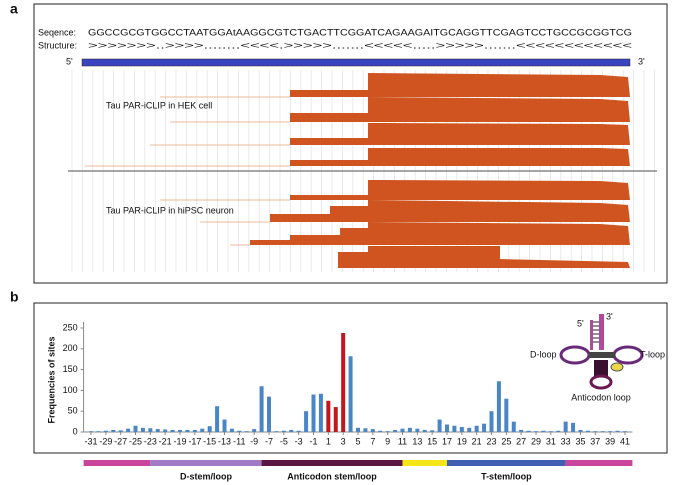 The width and height of the screenshot is (679, 485). What do you see at coordinates (402, 441) in the screenshot?
I see `x-tick-label: 11` at bounding box center [402, 441].